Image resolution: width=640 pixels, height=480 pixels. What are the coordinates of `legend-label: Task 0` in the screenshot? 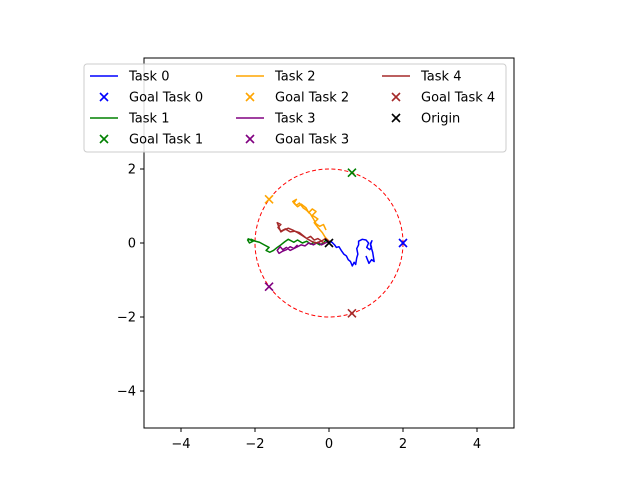 It's located at (148, 77).